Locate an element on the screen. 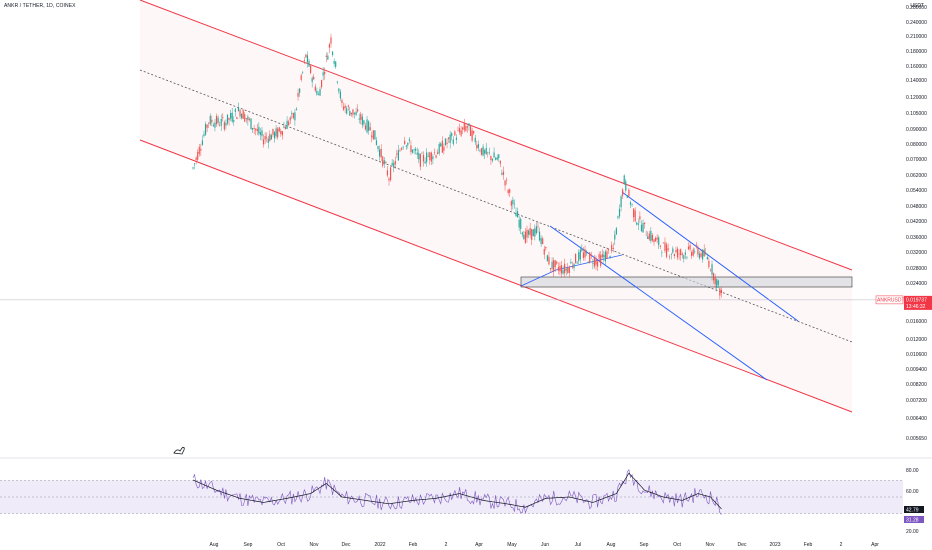  price-tick-label: 0.280000 is located at coordinates (916, 8).